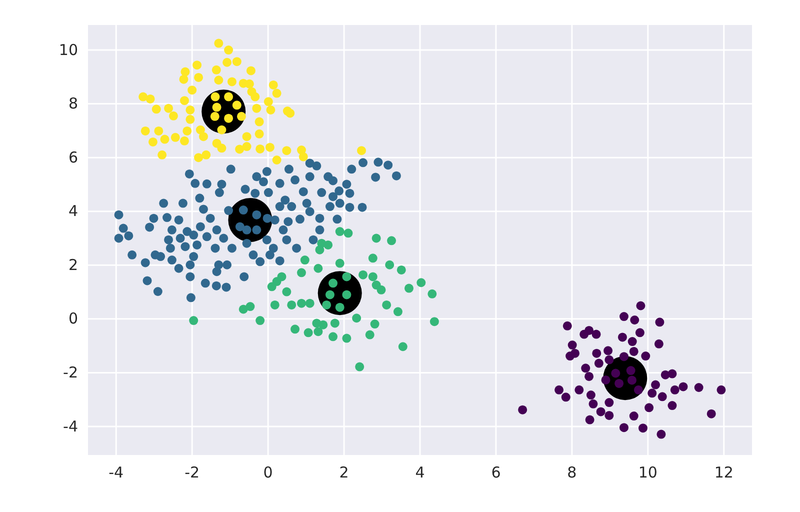 The image size is (800, 512). What do you see at coordinates (496, 473) in the screenshot?
I see `x-tick-label: 6` at bounding box center [496, 473].